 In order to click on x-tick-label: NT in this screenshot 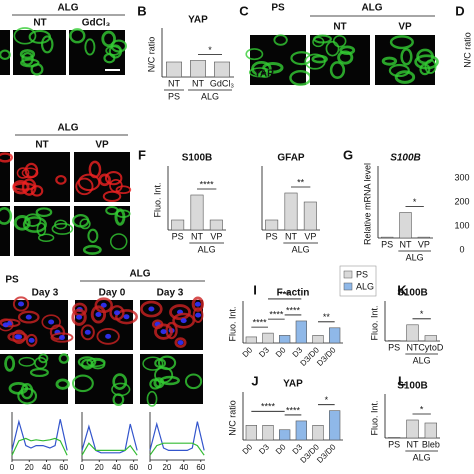, I will do `click(413, 444)`.